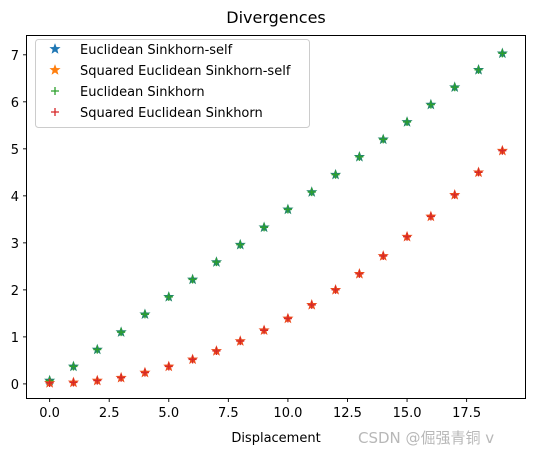 The width and height of the screenshot is (534, 455). I want to click on y-tick-label: 0, so click(15, 385).